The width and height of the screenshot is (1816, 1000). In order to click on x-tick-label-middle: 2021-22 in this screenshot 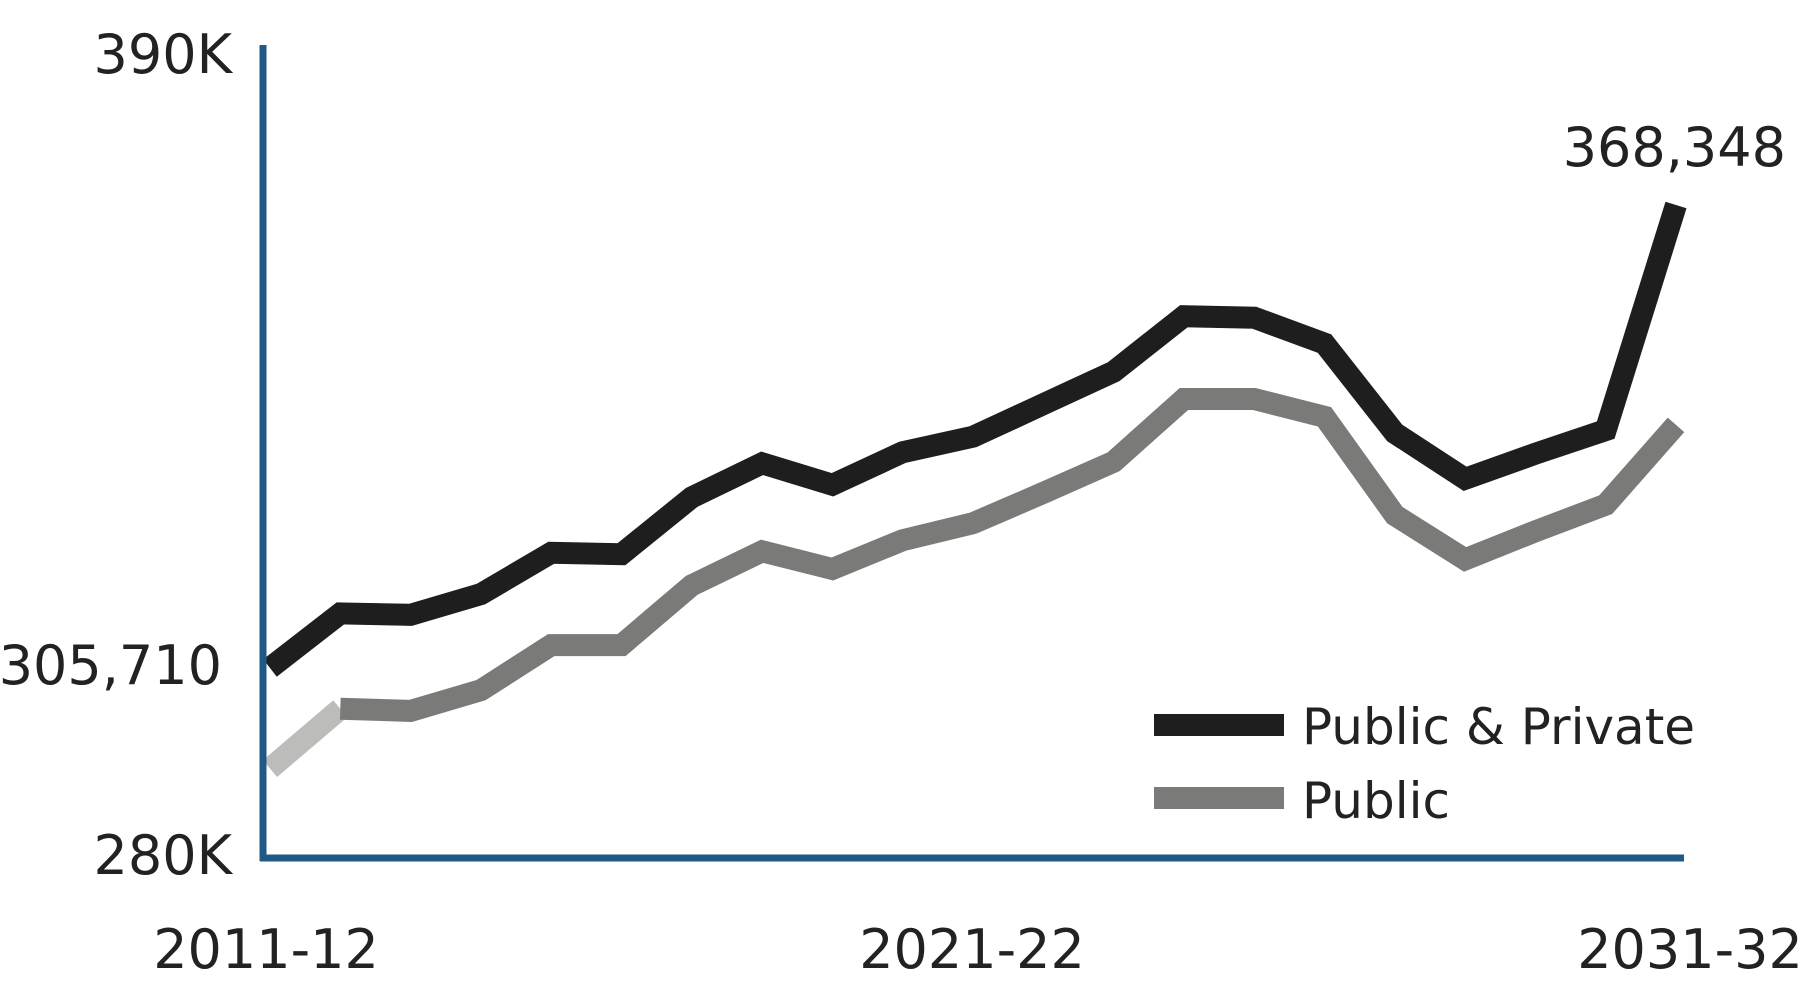, I will do `click(972, 949)`.